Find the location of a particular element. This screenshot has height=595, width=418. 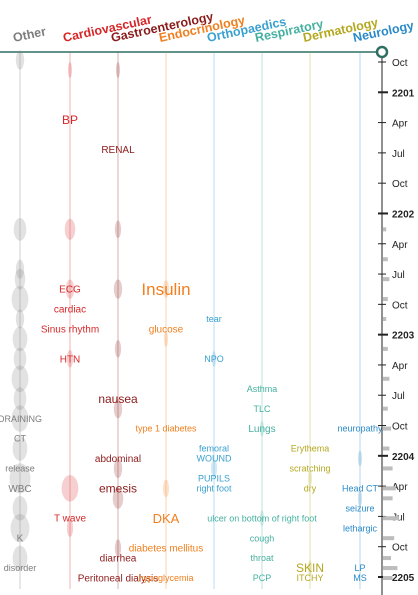

term-renal: RENAL is located at coordinates (118, 150).